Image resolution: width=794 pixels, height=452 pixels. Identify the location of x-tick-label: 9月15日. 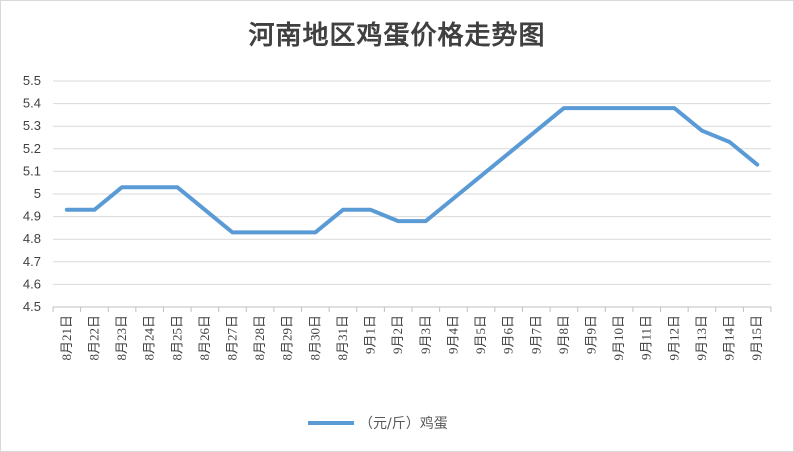
(756, 338).